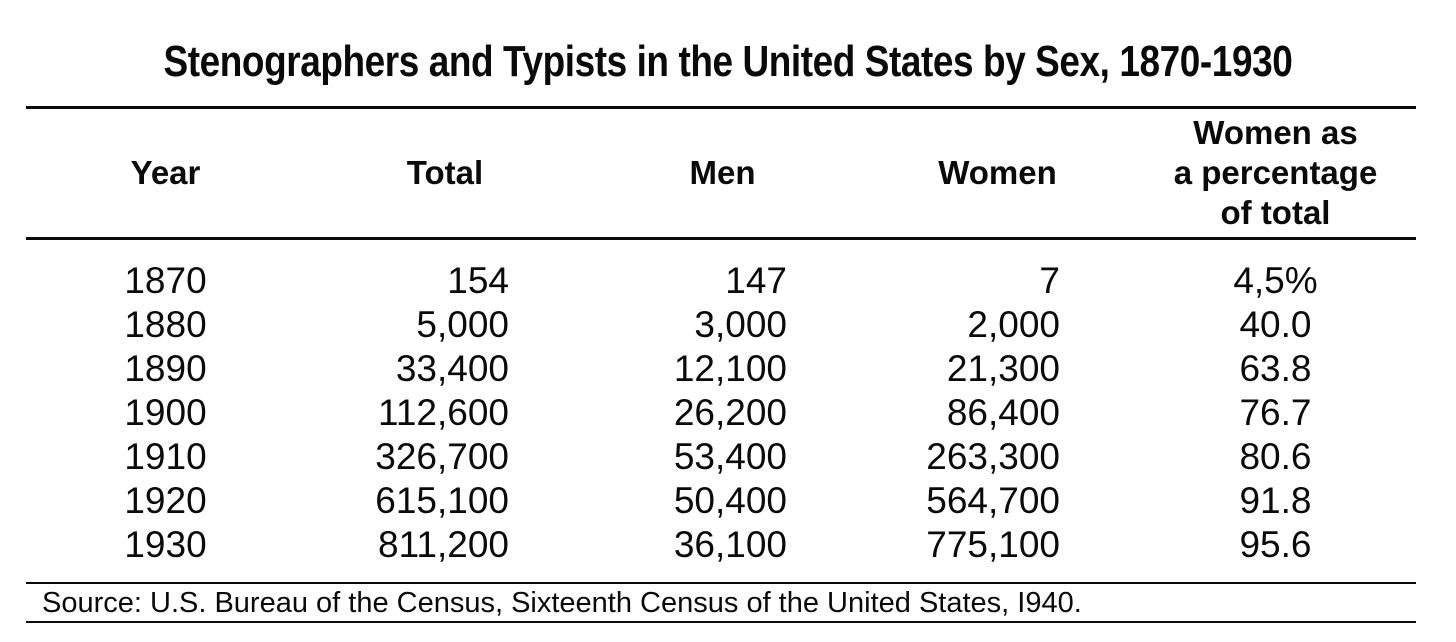  What do you see at coordinates (1275, 368) in the screenshot?
I see `table-cell: 63.8` at bounding box center [1275, 368].